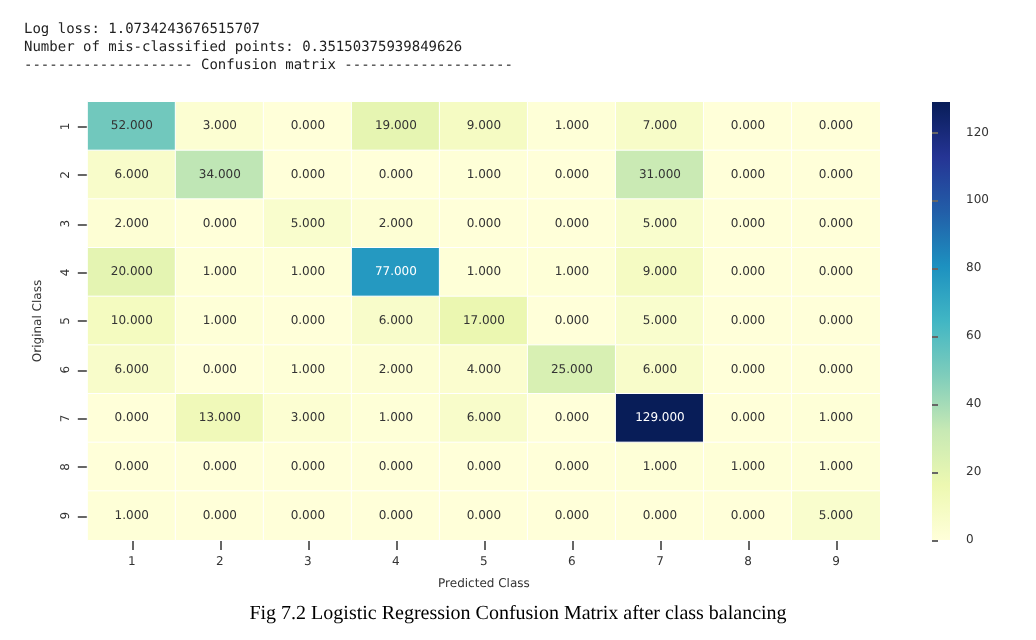  Describe the element at coordinates (518, 614) in the screenshot. I see `caption: Fig 7.2 Logistic Regression Confusion Matrix after class balancing` at that location.